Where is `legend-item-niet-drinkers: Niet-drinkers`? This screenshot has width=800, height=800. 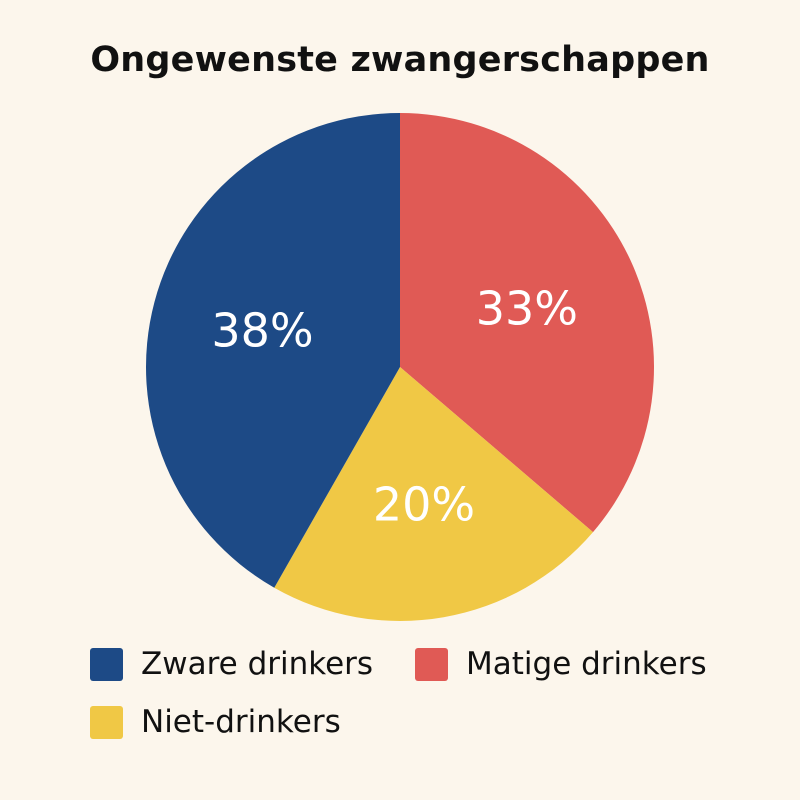 legend-item-niet-drinkers: Niet-drinkers is located at coordinates (215, 722).